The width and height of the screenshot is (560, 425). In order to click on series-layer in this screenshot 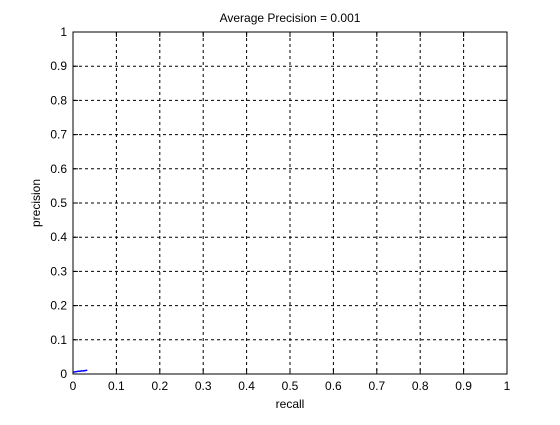, I will do `click(80, 371)`.